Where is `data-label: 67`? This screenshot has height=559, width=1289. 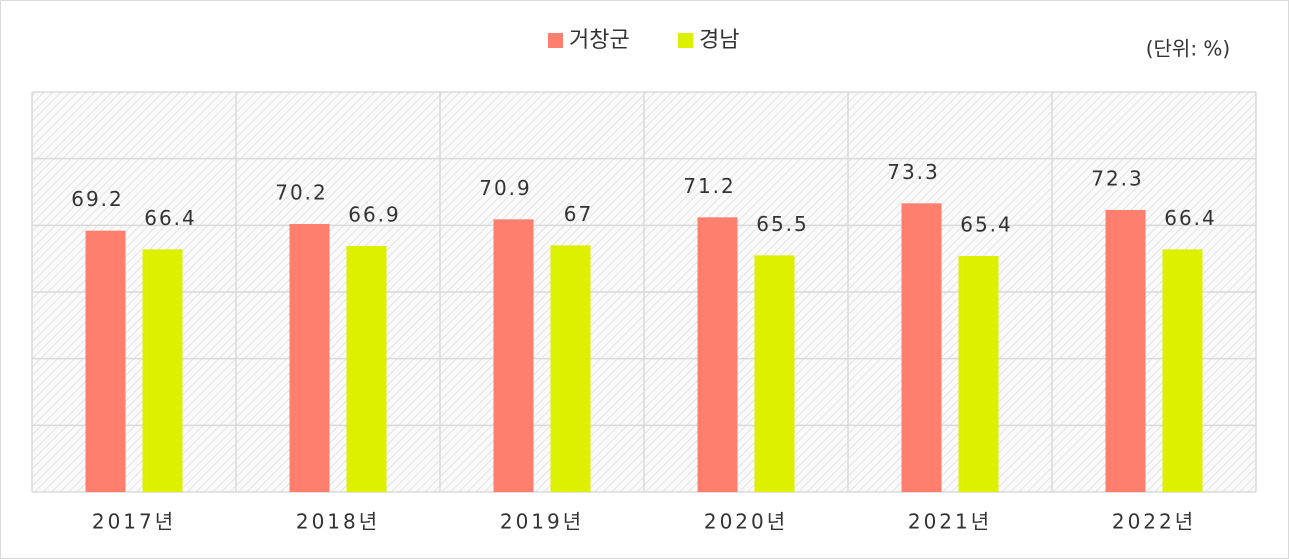
data-label: 67 is located at coordinates (578, 214).